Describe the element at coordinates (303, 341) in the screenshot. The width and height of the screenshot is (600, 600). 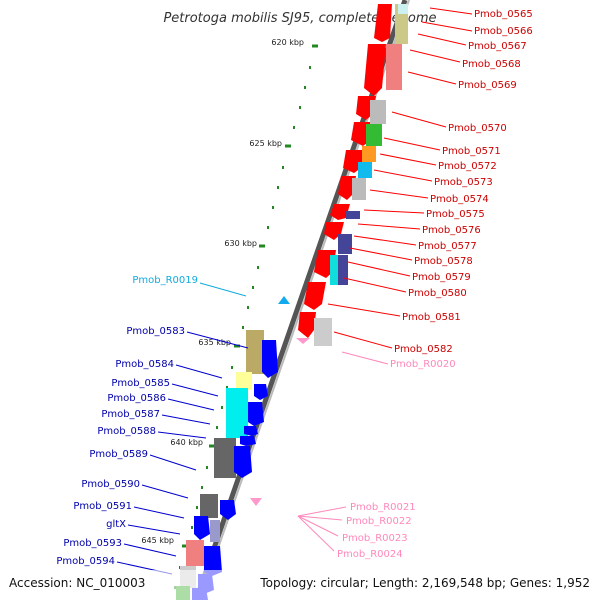
I see `rna-marker` at that location.